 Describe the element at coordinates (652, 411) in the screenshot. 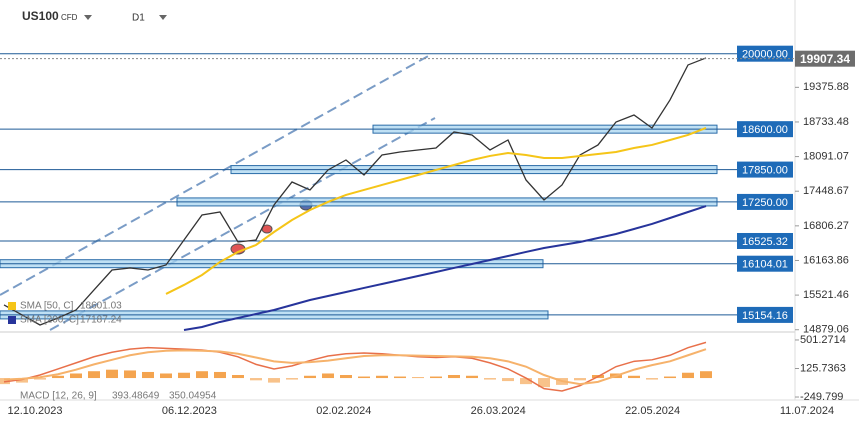

I see `x-tick-label: 22.05.2024` at that location.